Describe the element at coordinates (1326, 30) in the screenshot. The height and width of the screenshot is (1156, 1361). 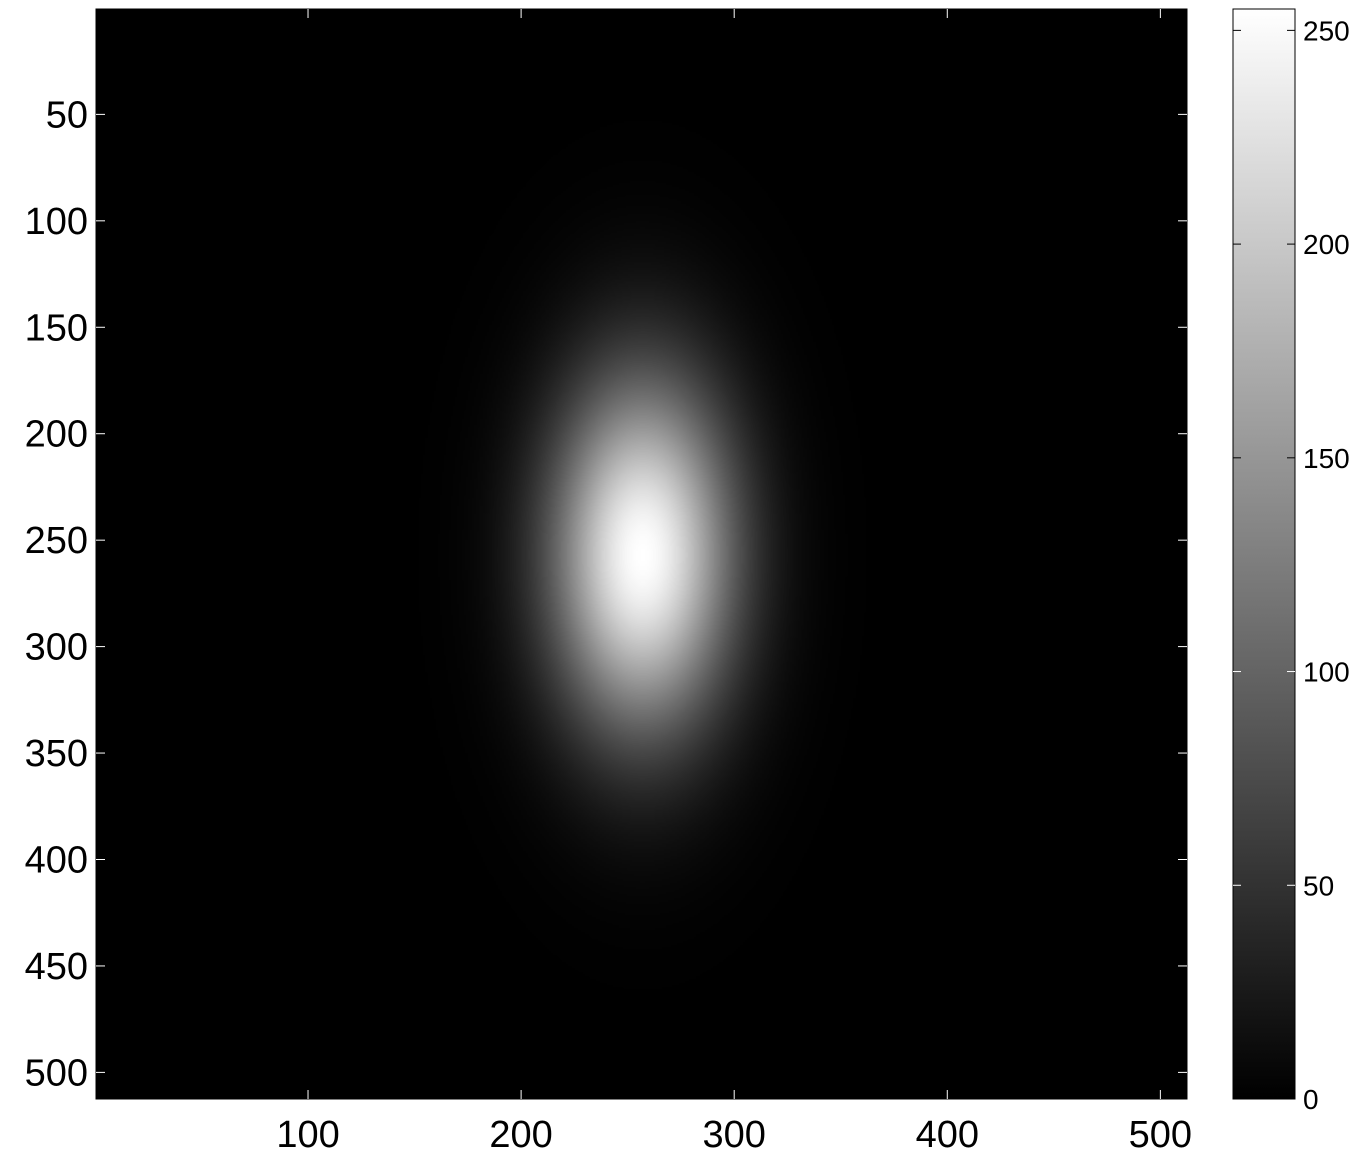
I see `colorbar-tick-label: 250` at that location.